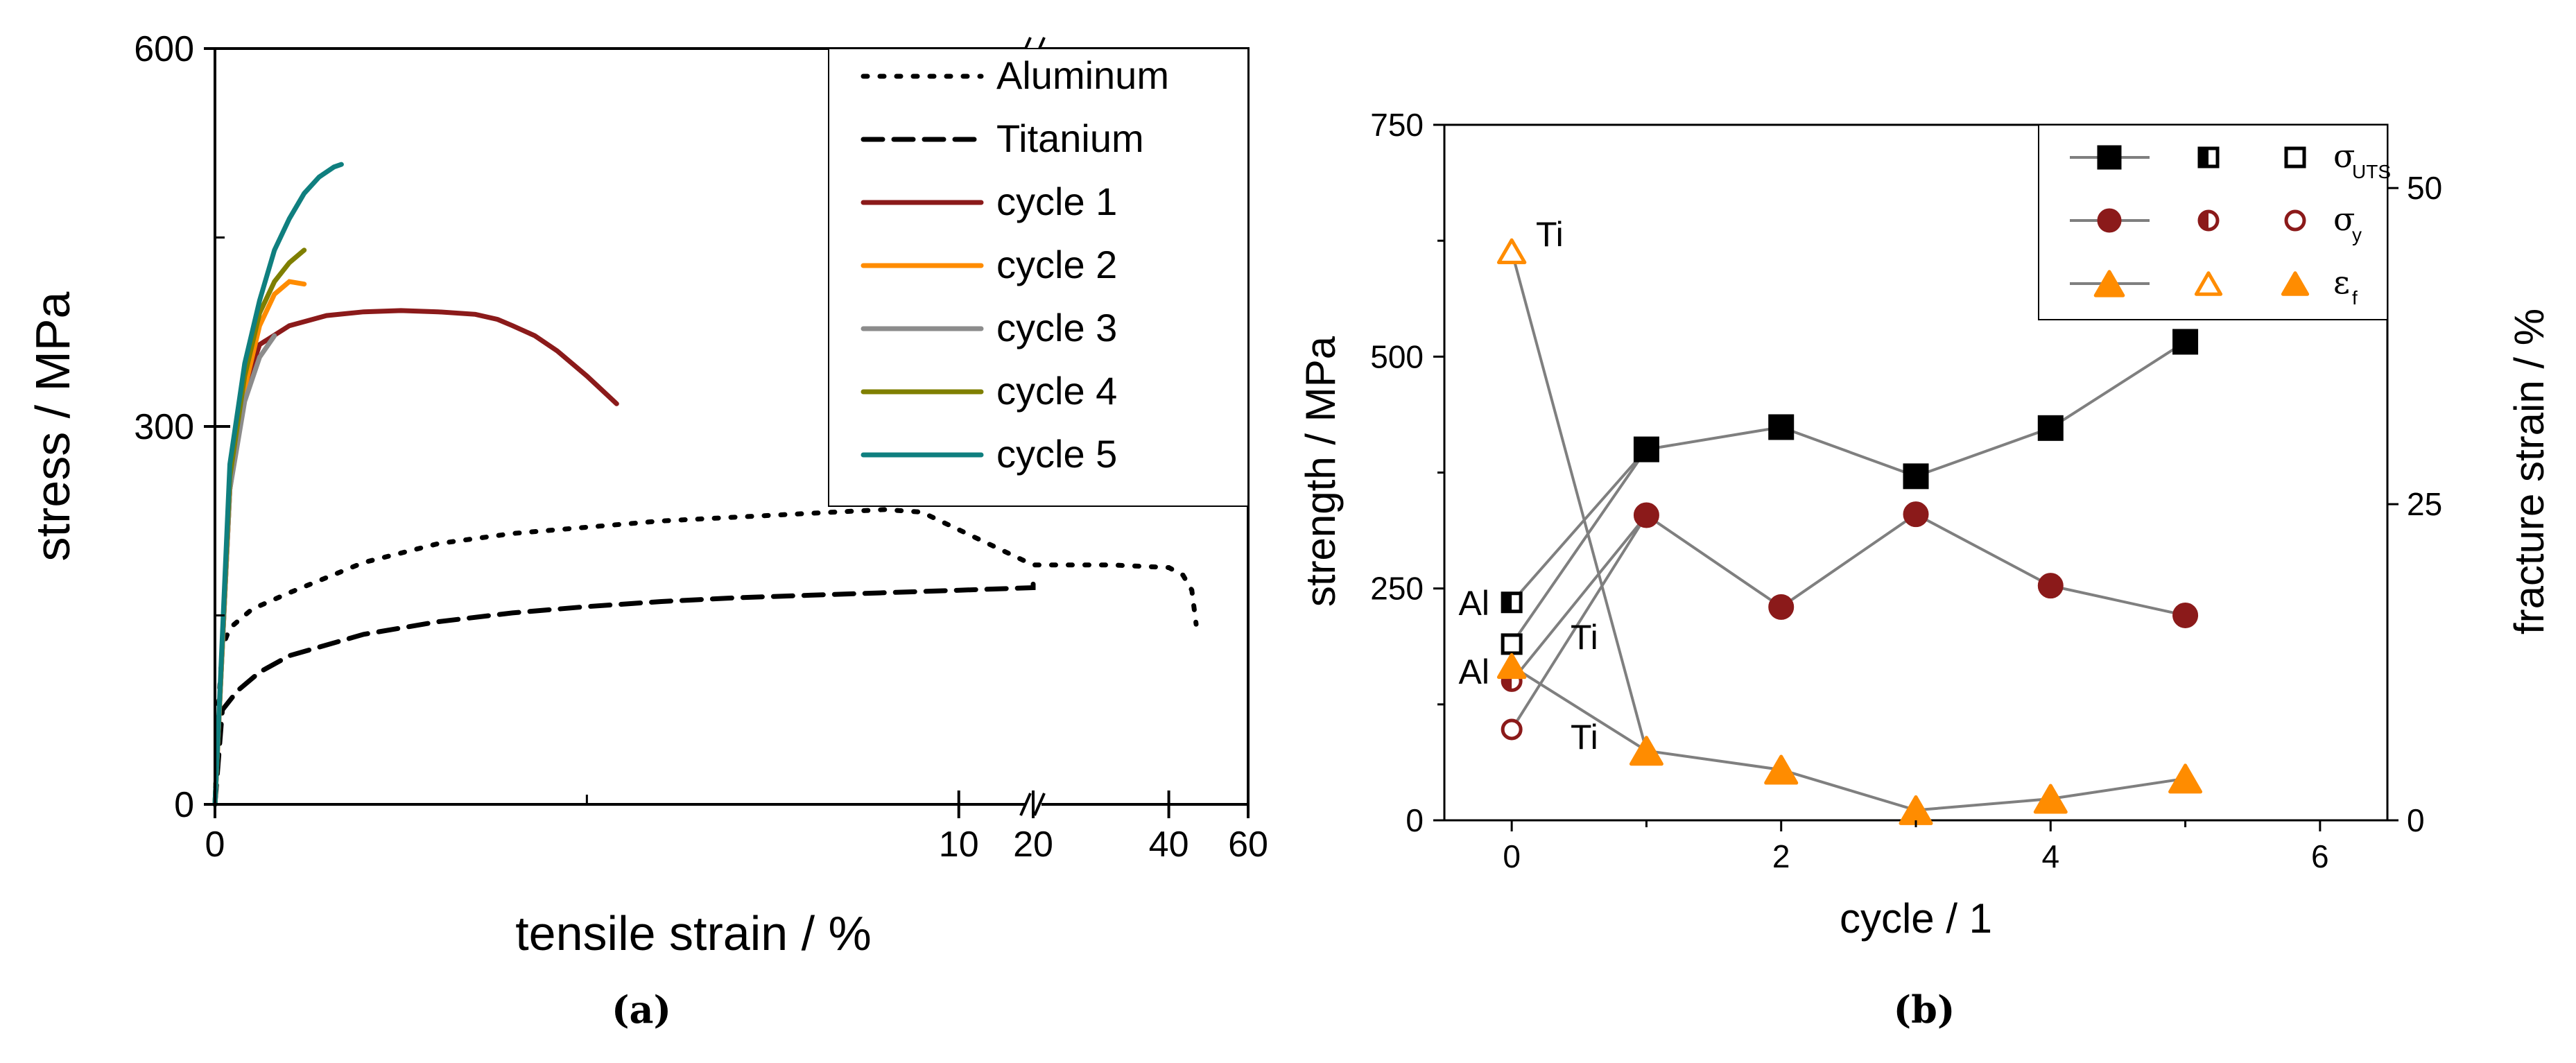  What do you see at coordinates (959, 845) in the screenshot?
I see `x-tick-label: 10` at bounding box center [959, 845].